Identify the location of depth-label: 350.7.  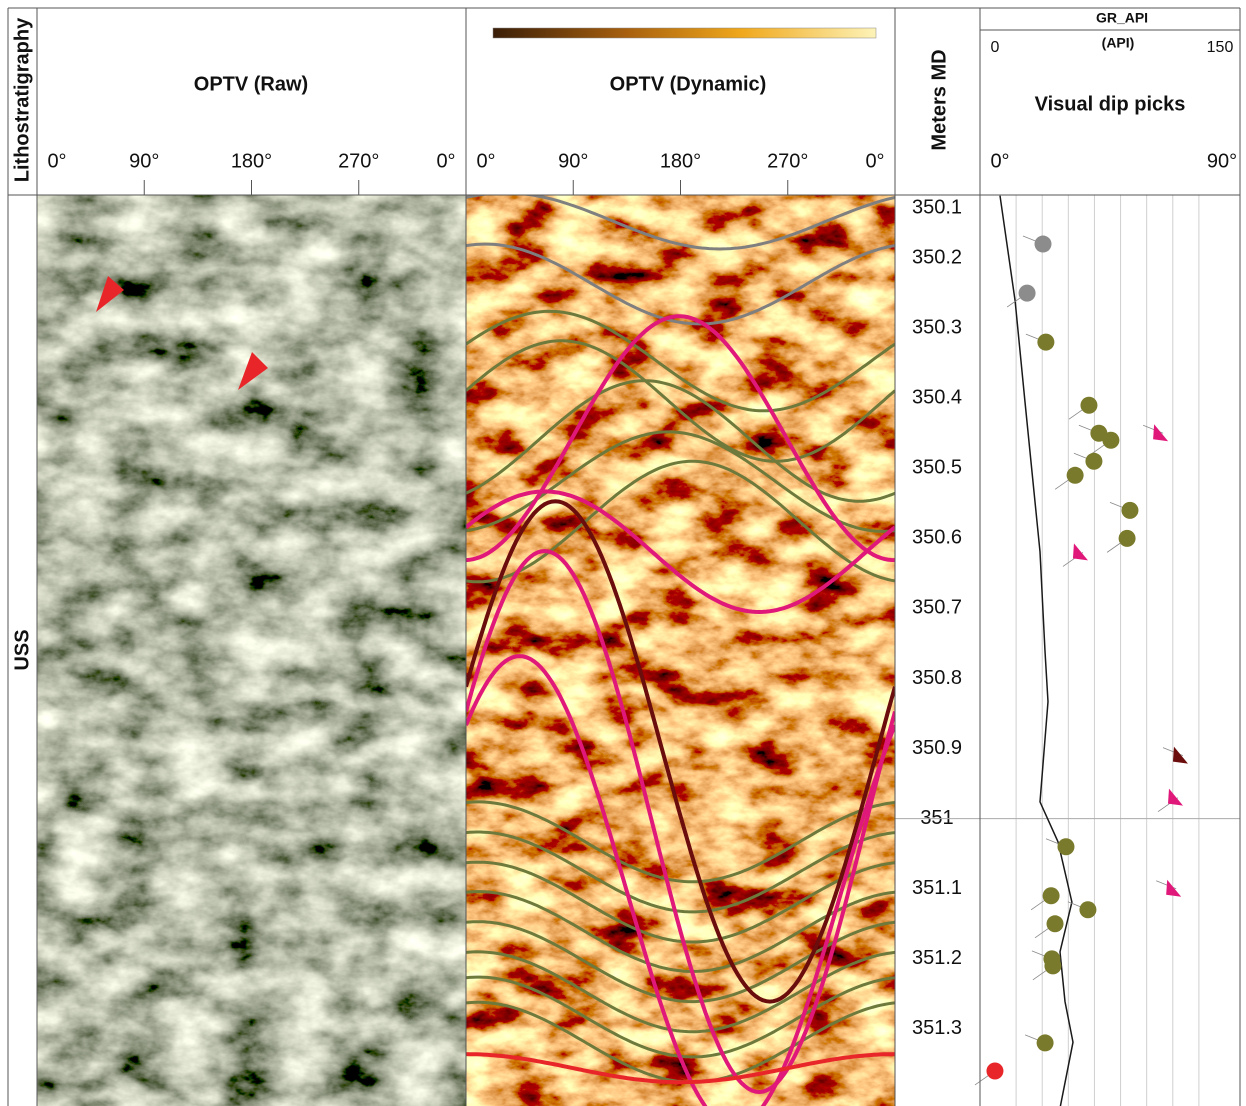
(937, 608).